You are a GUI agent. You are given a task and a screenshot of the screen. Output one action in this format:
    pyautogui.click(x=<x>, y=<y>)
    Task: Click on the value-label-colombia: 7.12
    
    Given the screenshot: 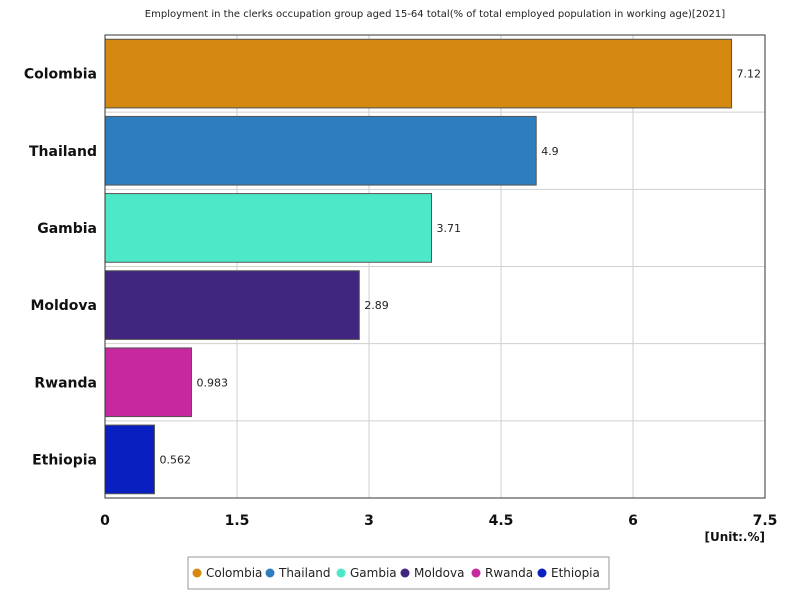 What is the action you would take?
    pyautogui.click(x=749, y=74)
    